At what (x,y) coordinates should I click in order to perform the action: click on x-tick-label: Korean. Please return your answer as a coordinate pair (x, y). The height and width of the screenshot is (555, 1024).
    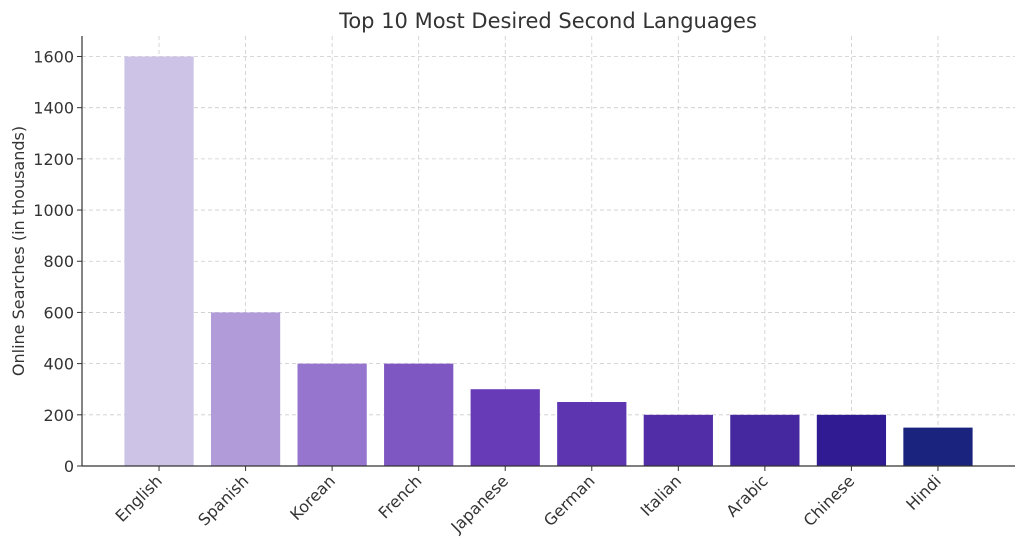
    Looking at the image, I should click on (312, 497).